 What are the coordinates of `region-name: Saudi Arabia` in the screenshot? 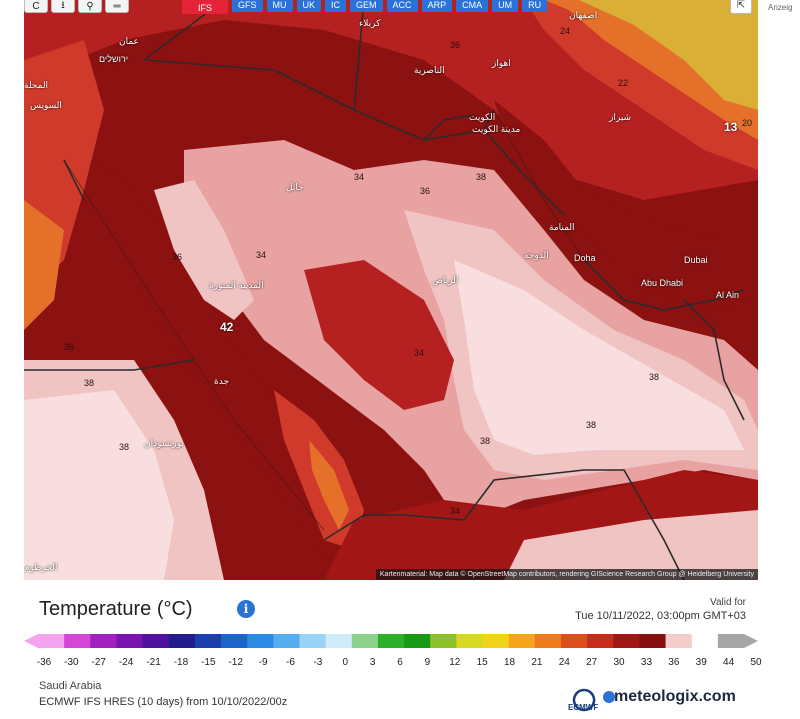 It's located at (70, 686).